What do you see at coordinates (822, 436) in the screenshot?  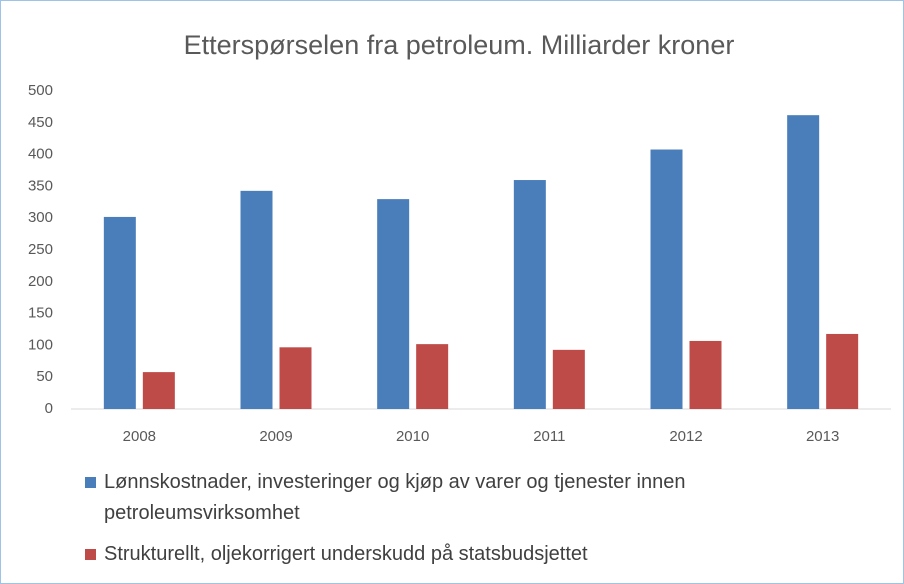 I see `x-tick-label: 2013` at bounding box center [822, 436].